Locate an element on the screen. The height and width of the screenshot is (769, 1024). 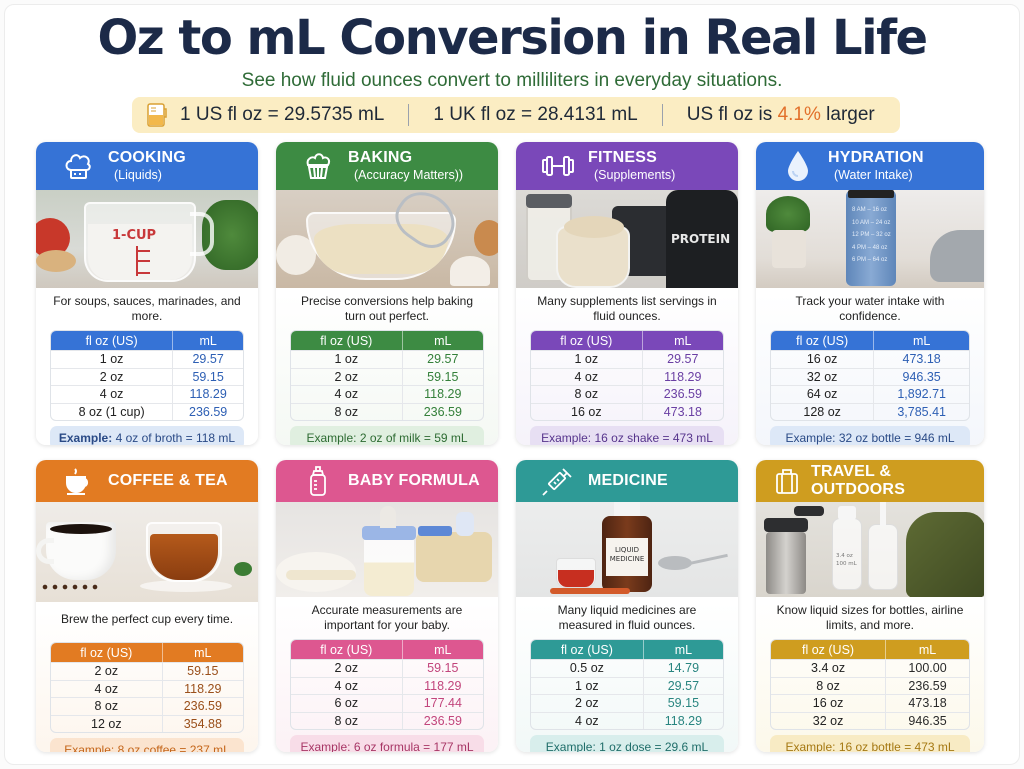
card-header: FITNESS (Supplements) is located at coordinates (627, 166).